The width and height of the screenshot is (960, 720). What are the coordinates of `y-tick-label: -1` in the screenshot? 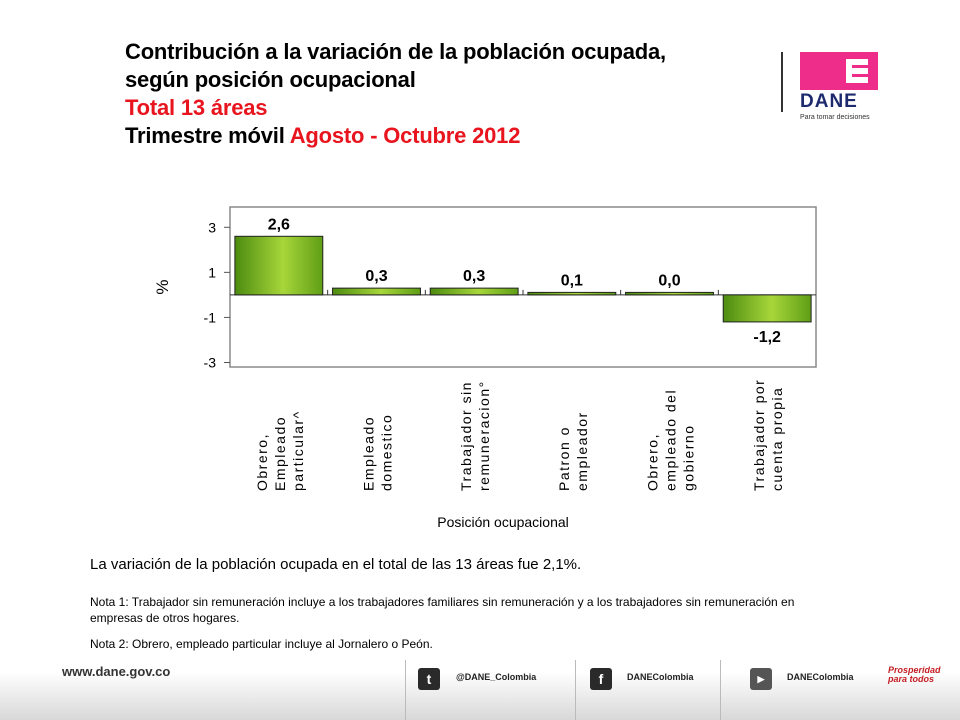 It's located at (210, 317).